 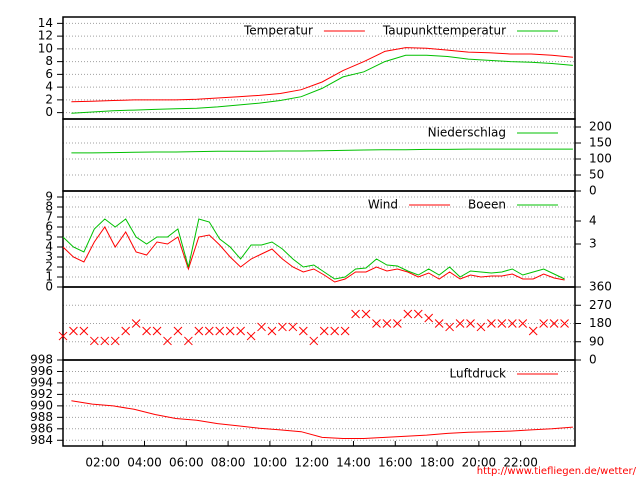 I want to click on x-tick-label: 18:00, so click(x=437, y=463).